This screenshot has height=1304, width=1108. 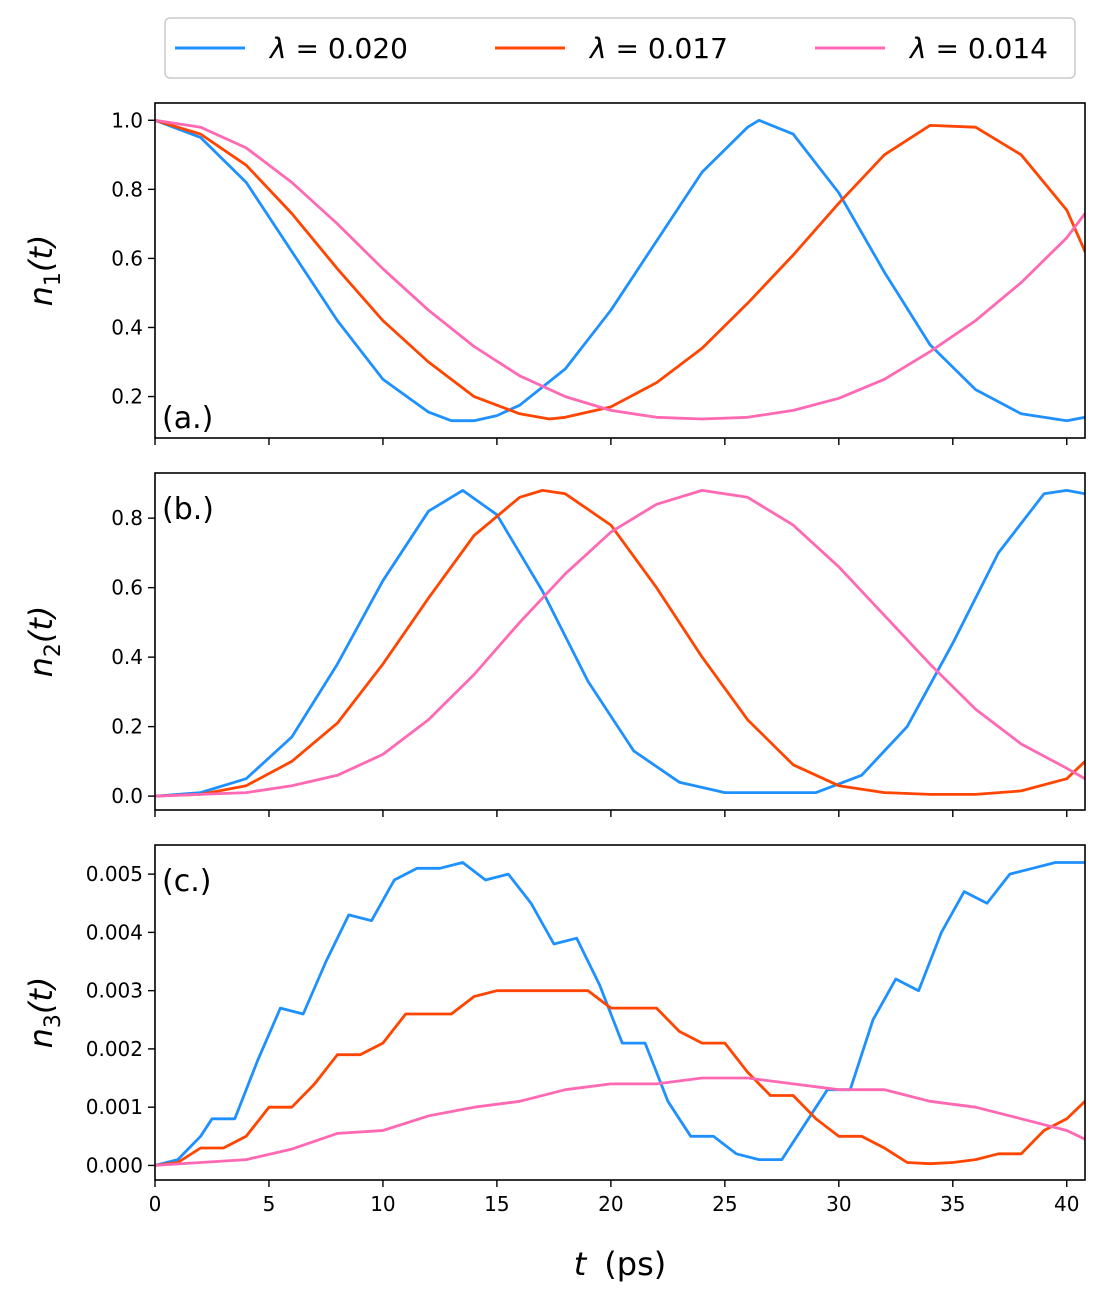 What do you see at coordinates (114, 1049) in the screenshot?
I see `y-tick-label: 0.002` at bounding box center [114, 1049].